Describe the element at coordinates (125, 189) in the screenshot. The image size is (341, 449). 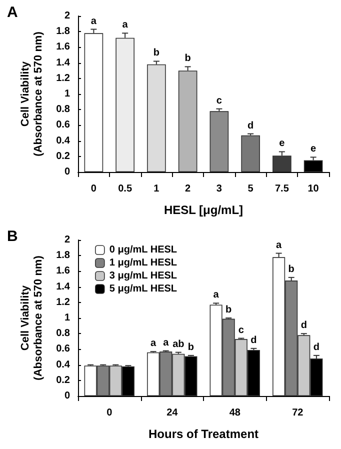
I see `x-tick-label: 0.5` at that location.